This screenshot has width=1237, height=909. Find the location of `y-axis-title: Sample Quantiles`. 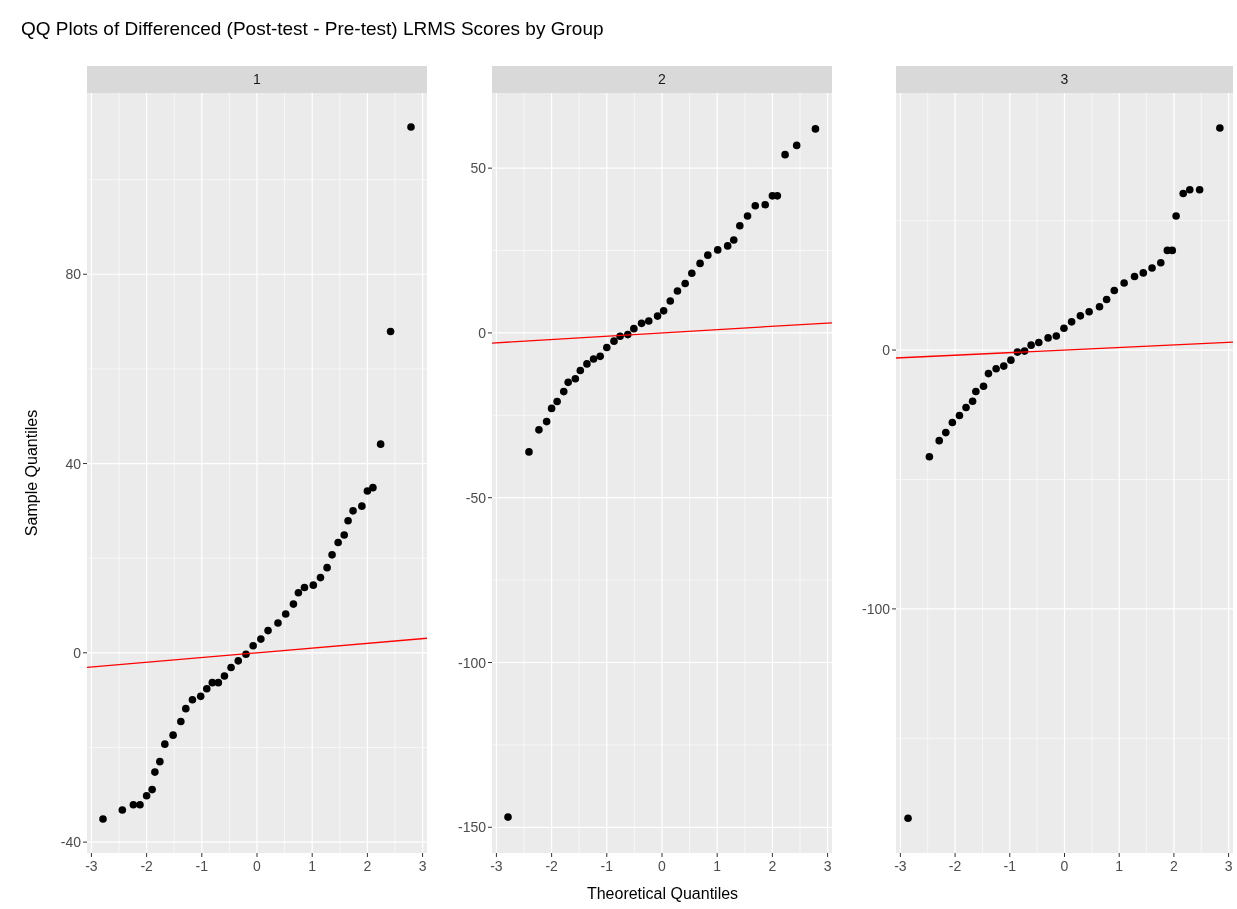

y-axis-title: Sample Quantiles is located at coordinates (31, 473).